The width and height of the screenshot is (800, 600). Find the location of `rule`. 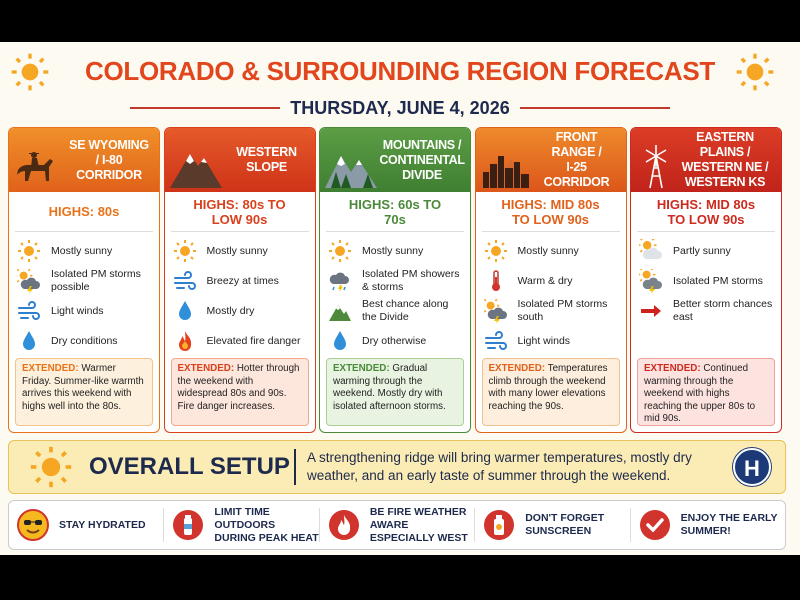

rule is located at coordinates (205, 108).